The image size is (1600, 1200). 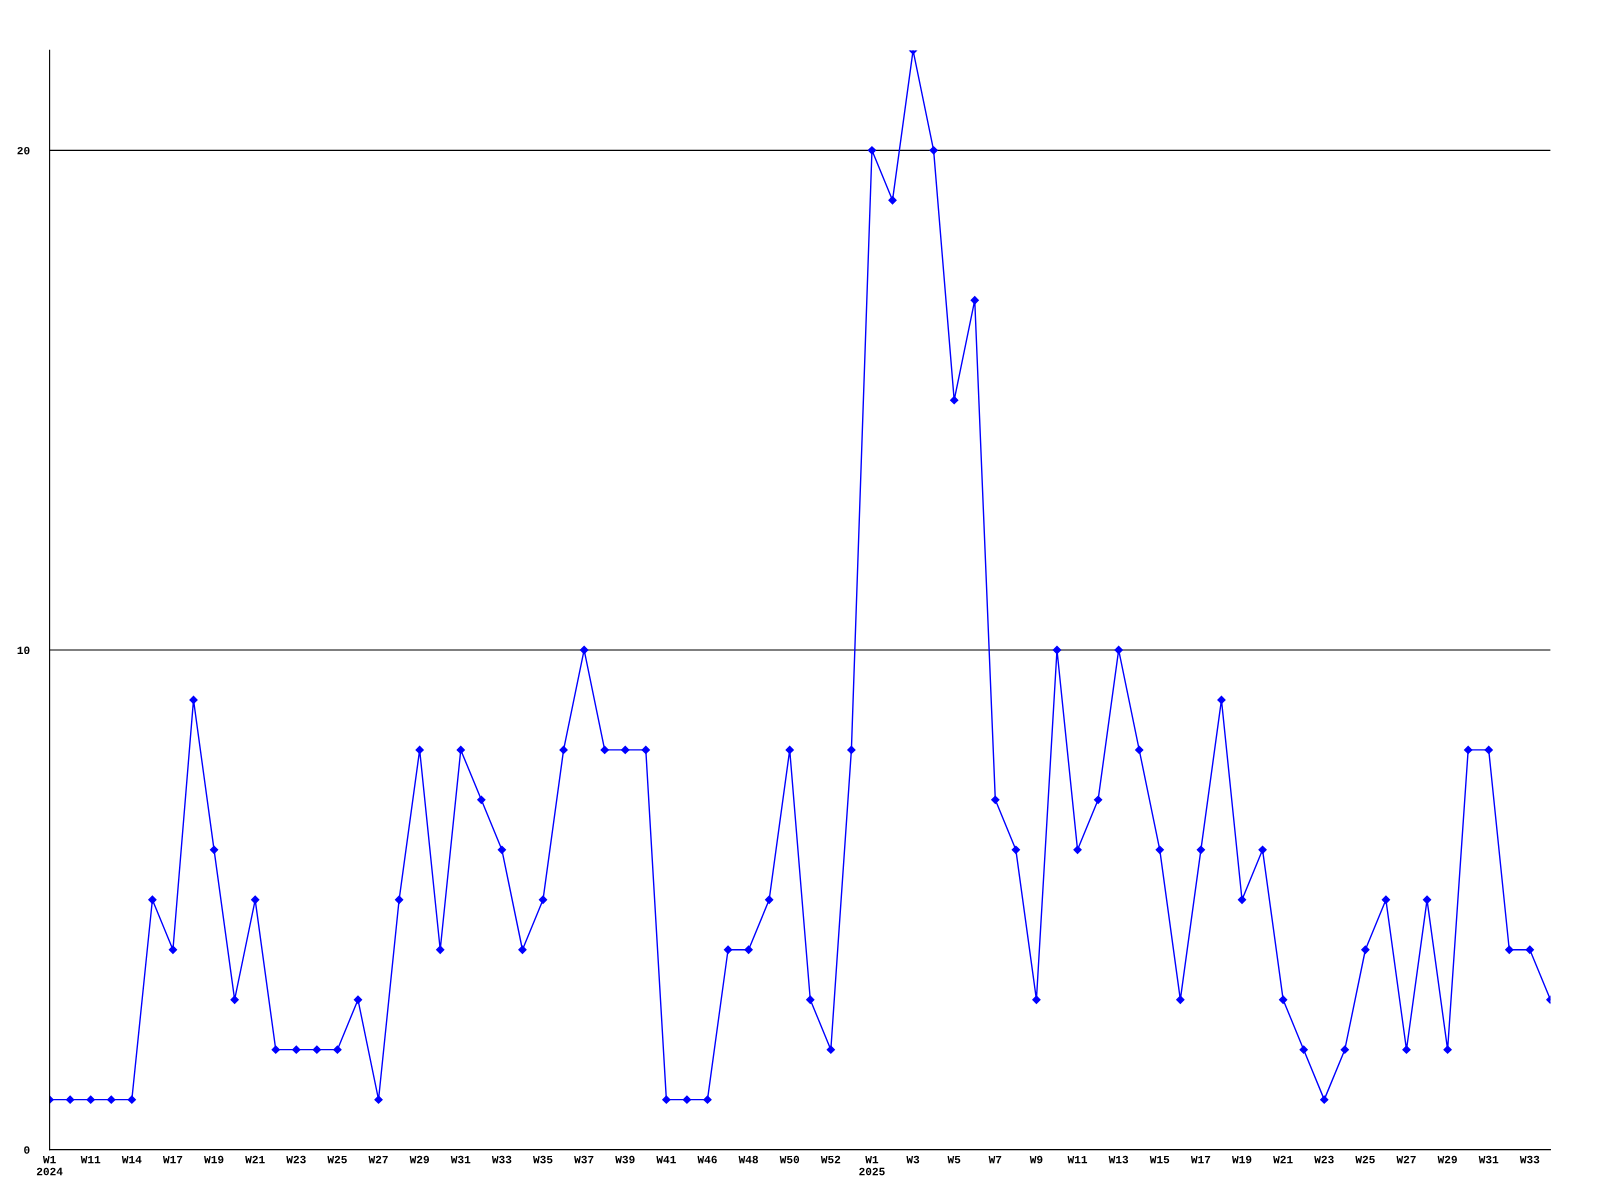 I want to click on x-tick-label: W14, so click(x=131, y=1159).